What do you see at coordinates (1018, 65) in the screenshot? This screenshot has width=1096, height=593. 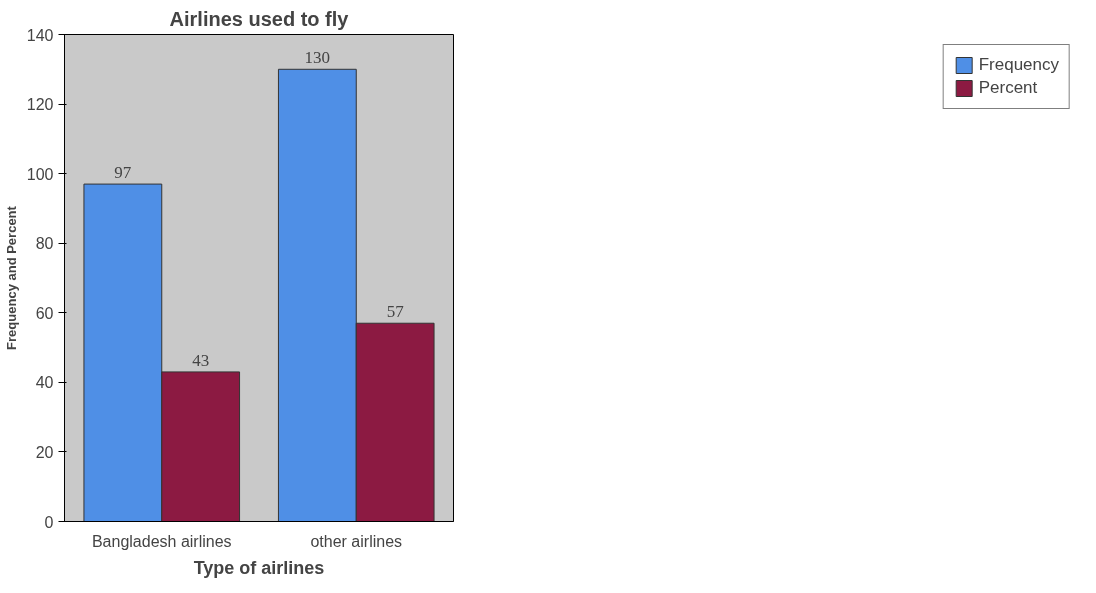 I see `legend-label: Frequency` at bounding box center [1018, 65].